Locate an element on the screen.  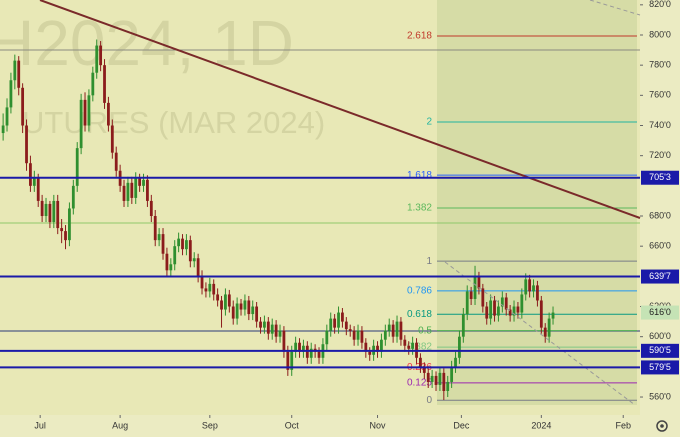
x-tick-label: Aug is located at coordinates (120, 425).